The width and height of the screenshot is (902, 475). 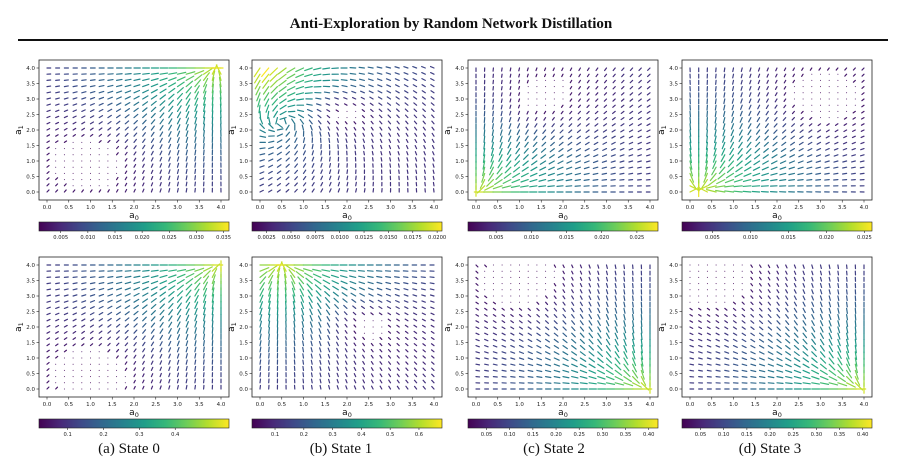 What do you see at coordinates (563, 423) in the screenshot?
I see `colorbar` at bounding box center [563, 423].